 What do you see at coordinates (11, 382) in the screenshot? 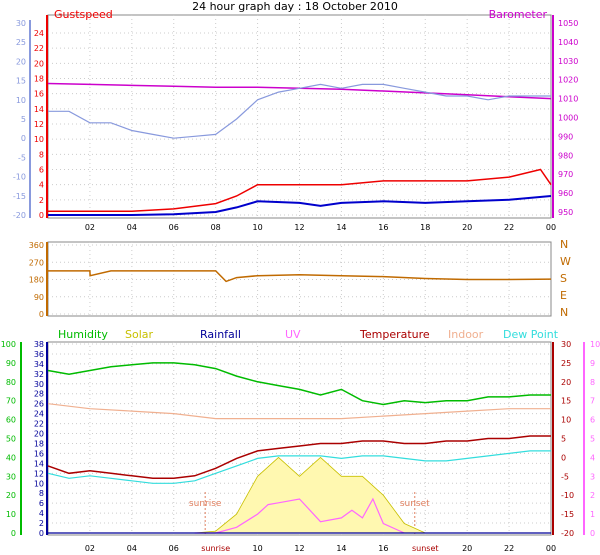
I see `y-tick-humidity: 80` at bounding box center [11, 382].